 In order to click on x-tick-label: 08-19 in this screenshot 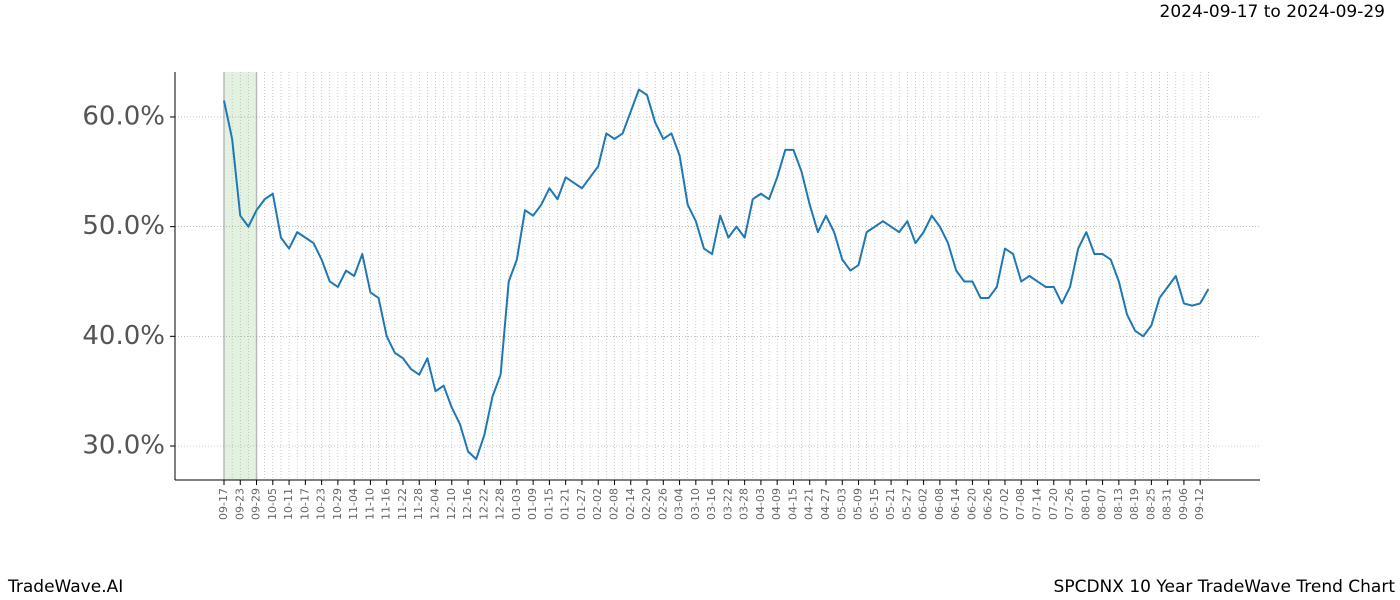, I will do `click(1134, 504)`.